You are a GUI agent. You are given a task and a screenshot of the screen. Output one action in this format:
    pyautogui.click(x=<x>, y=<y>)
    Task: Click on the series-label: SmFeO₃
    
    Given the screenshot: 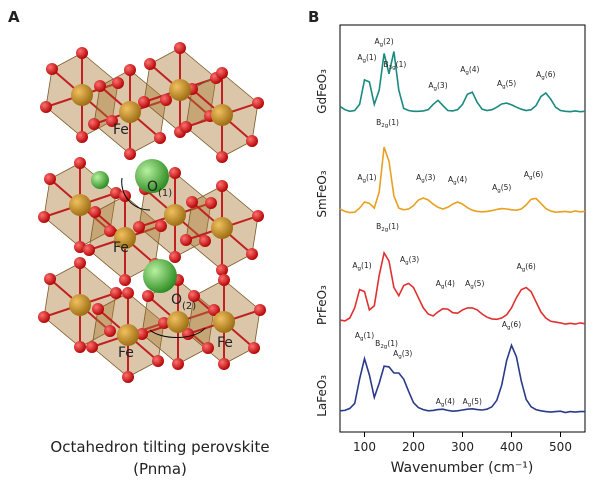 What is the action you would take?
    pyautogui.click(x=322, y=193)
    